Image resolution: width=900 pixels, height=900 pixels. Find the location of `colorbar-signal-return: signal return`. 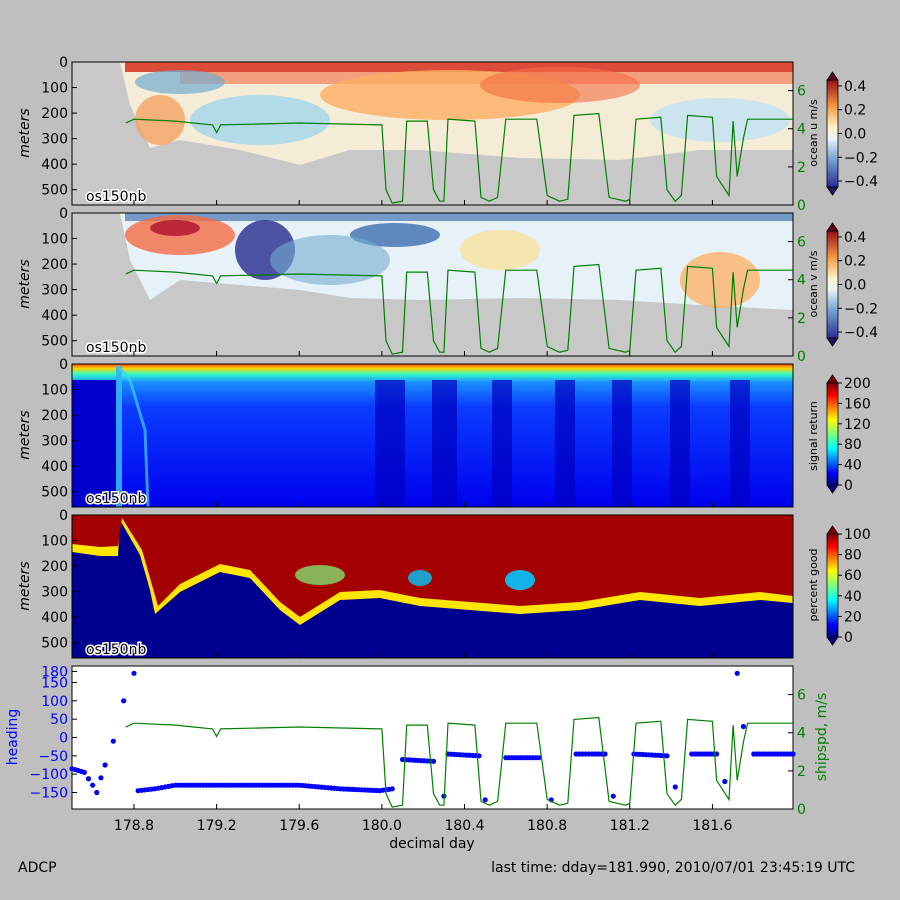

colorbar-signal-return: signal return is located at coordinates (823, 434).